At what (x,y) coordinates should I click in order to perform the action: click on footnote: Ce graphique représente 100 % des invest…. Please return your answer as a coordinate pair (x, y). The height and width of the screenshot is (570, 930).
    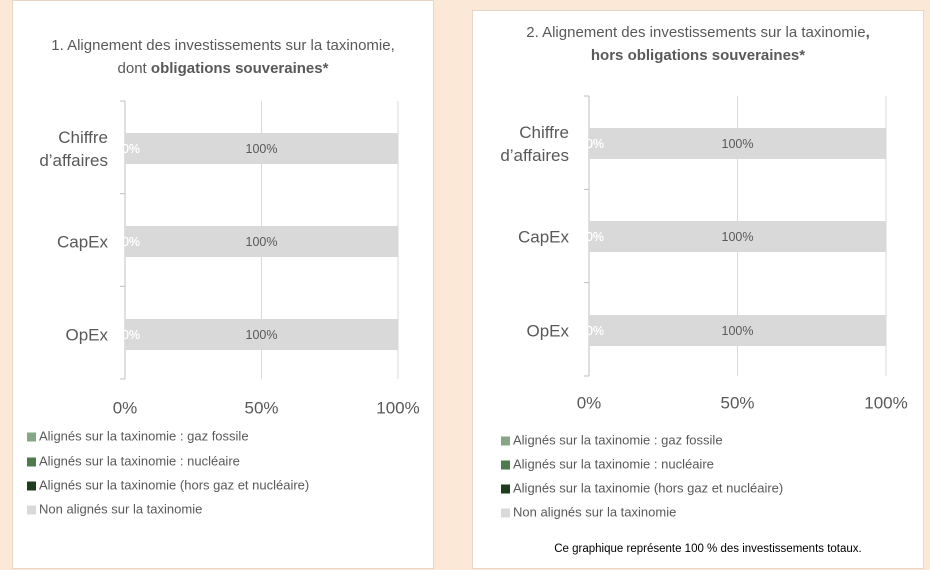
    Looking at the image, I should click on (708, 549).